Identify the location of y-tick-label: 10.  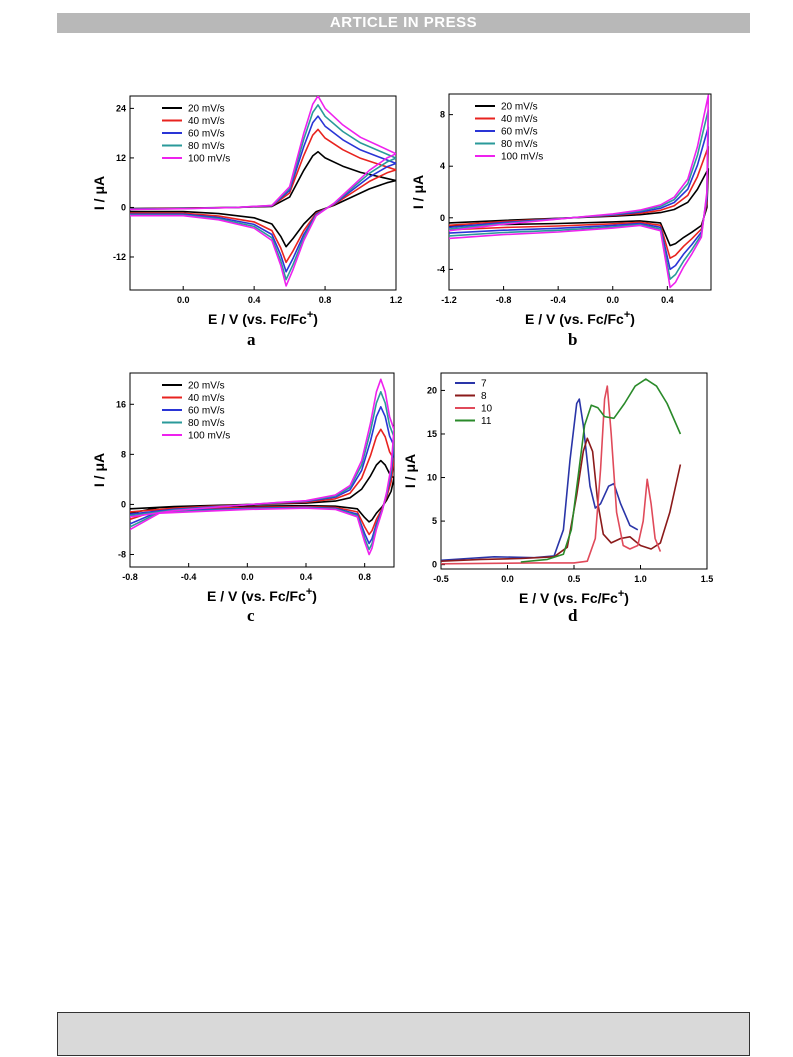
(432, 478).